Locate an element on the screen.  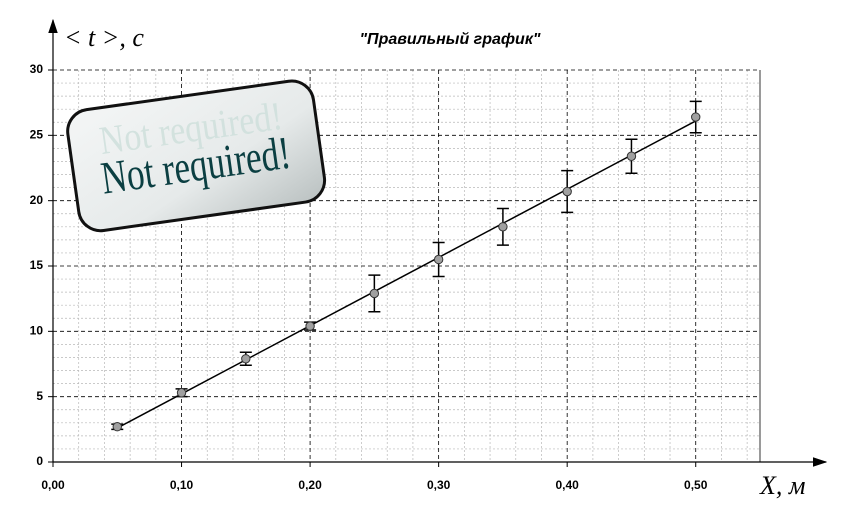
x-axis-label: X, м is located at coordinates (782, 485).